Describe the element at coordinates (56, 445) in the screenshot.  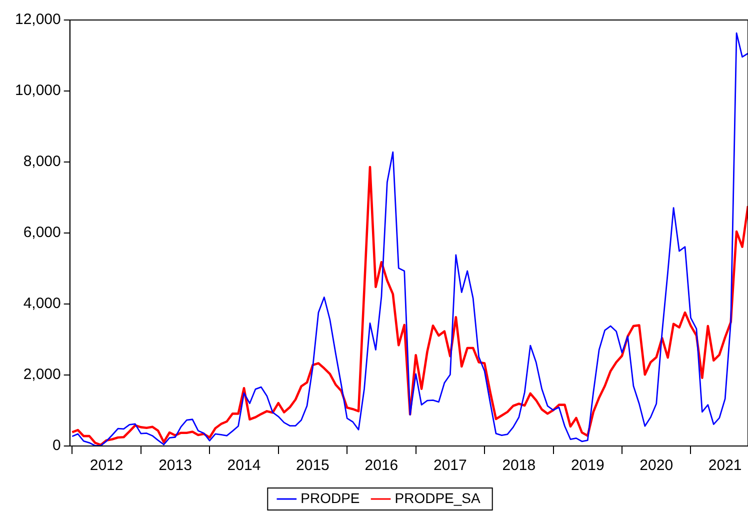
I see `y-tick-label: 0` at that location.